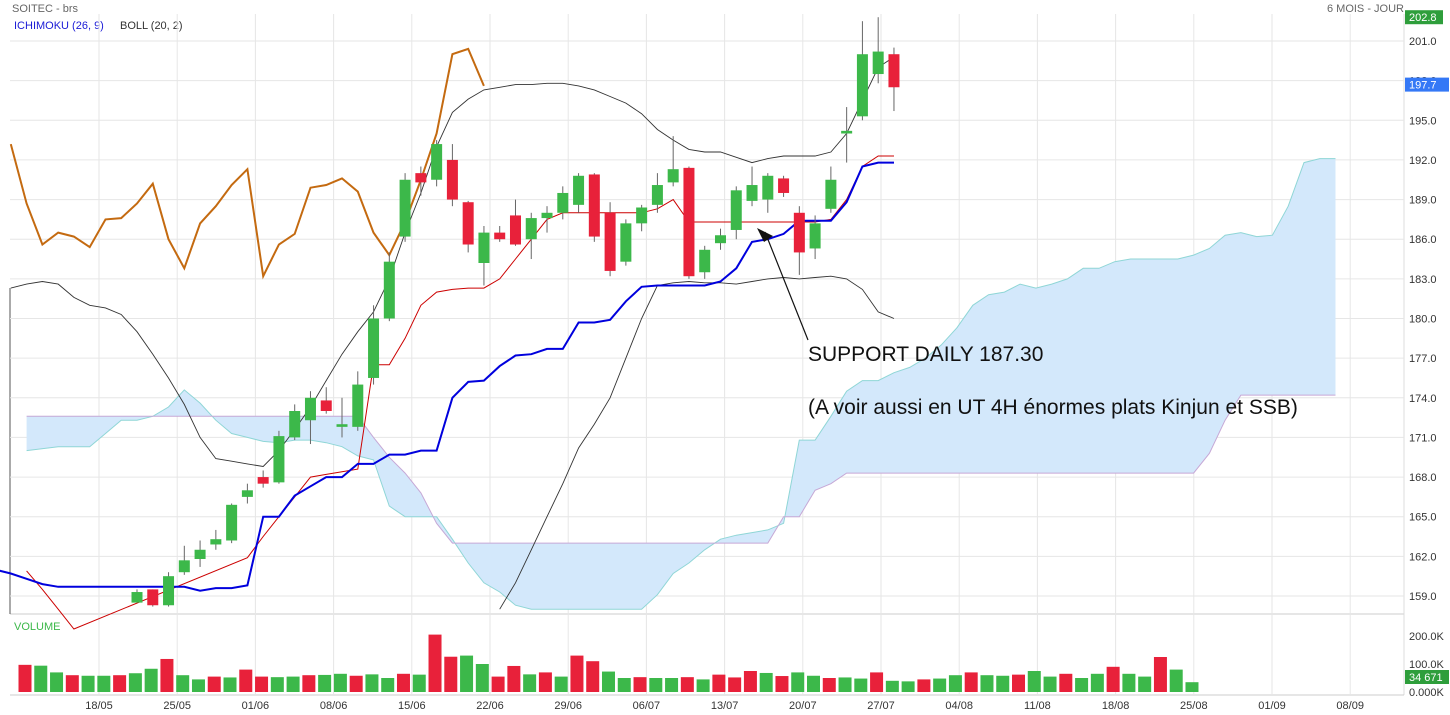  I want to click on price-tick-label: 201.0, so click(1423, 42).